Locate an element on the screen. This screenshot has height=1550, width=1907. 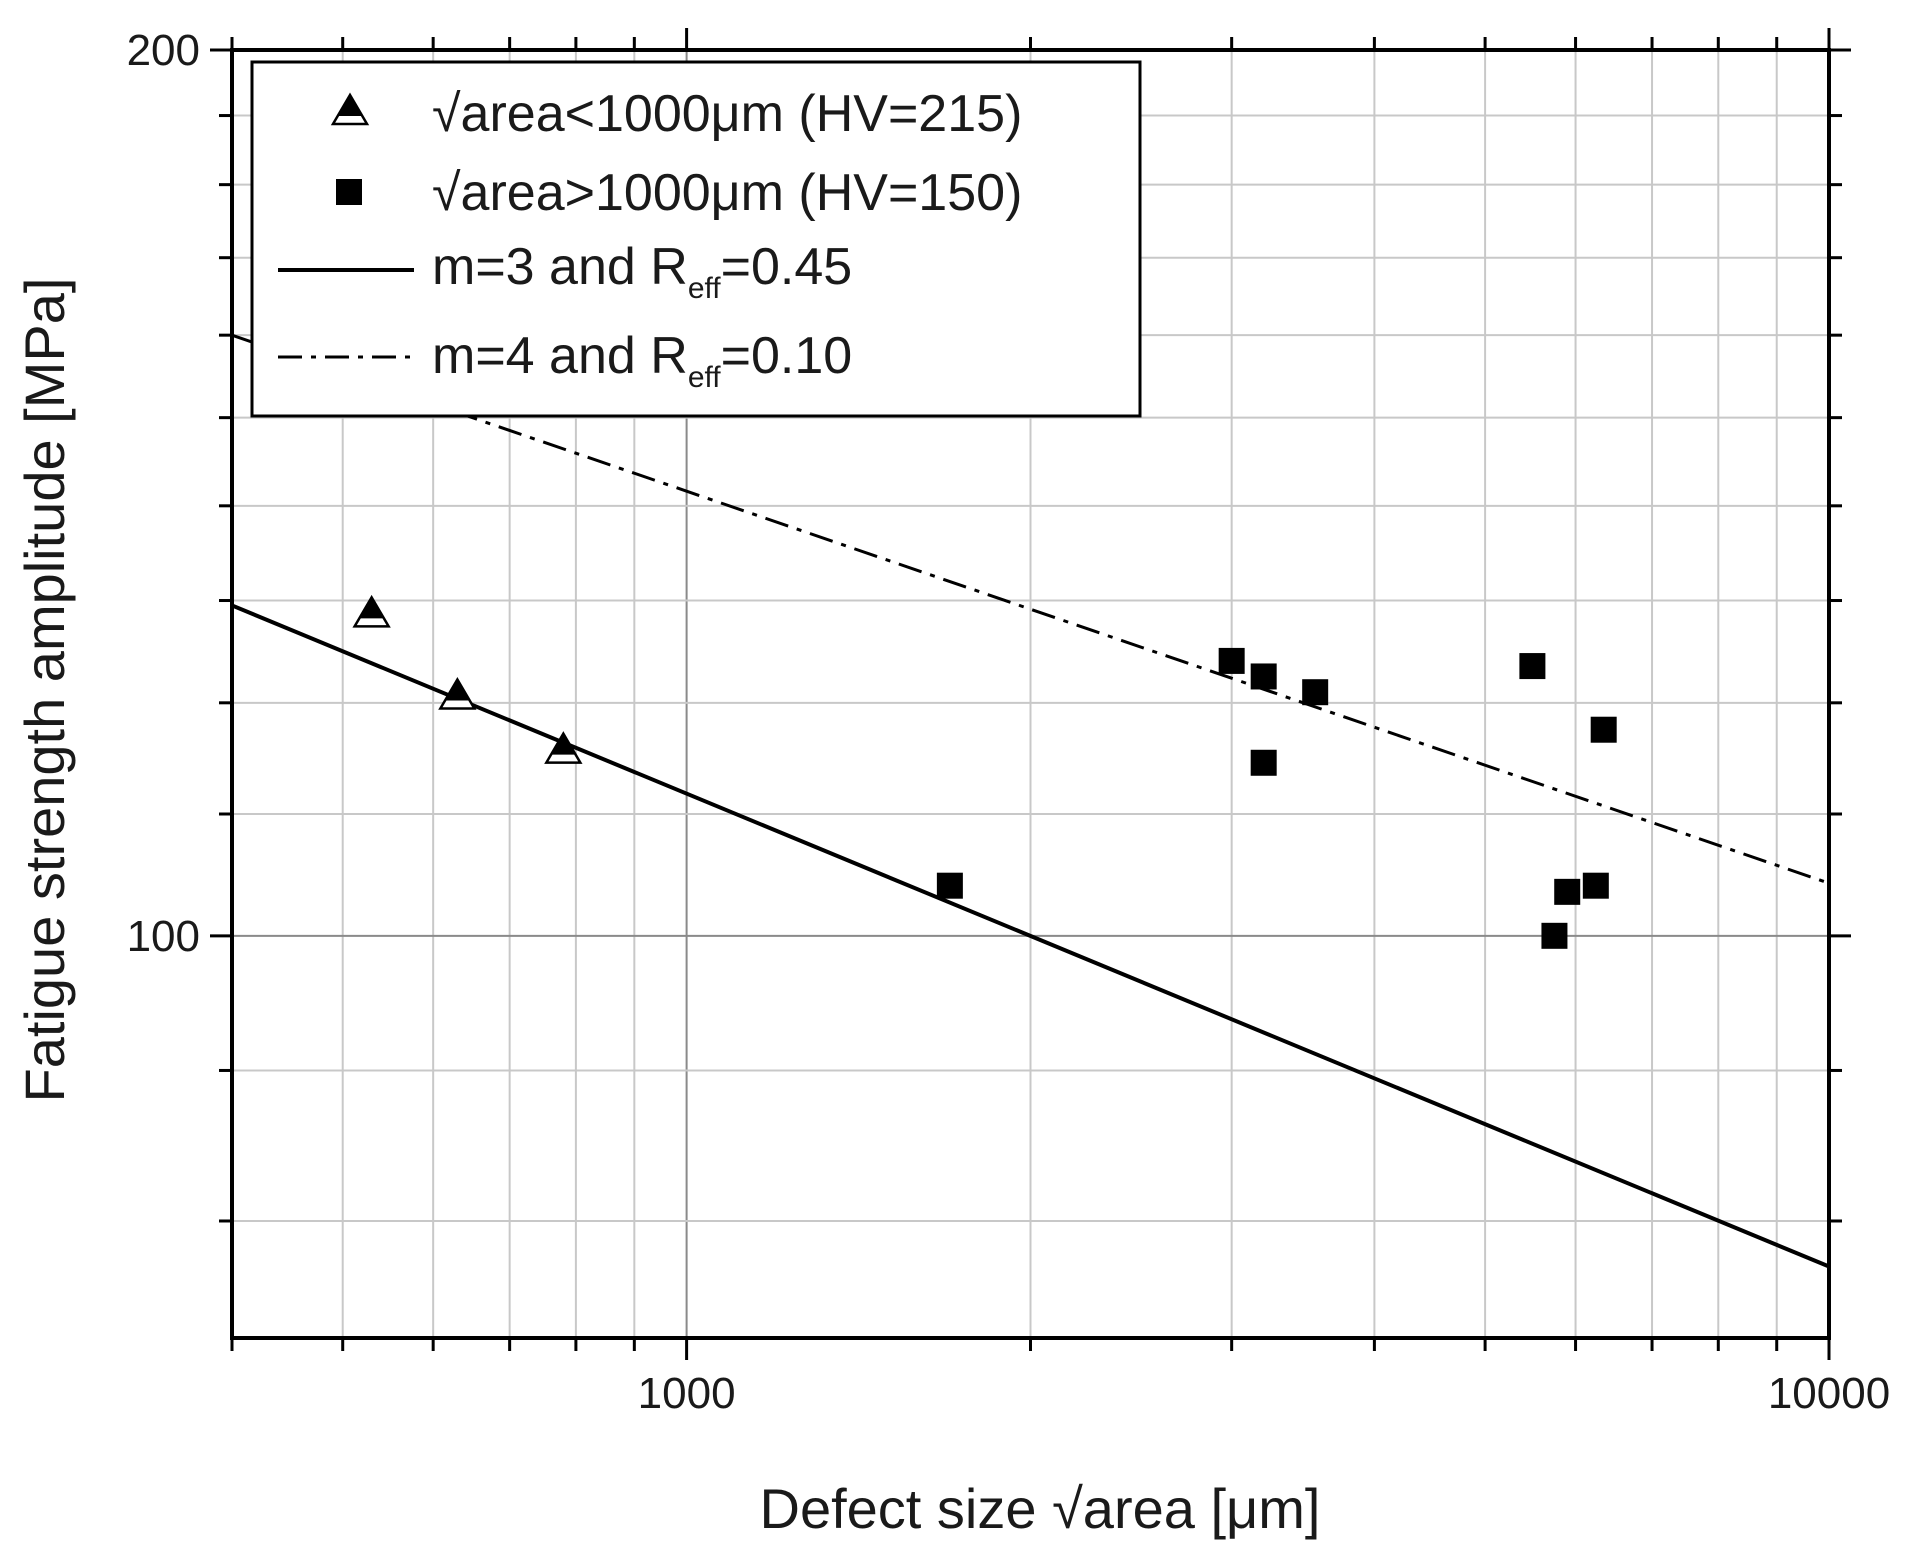
legend-label-solid-line: m=3 and Reff=0.45 is located at coordinates (642, 271).